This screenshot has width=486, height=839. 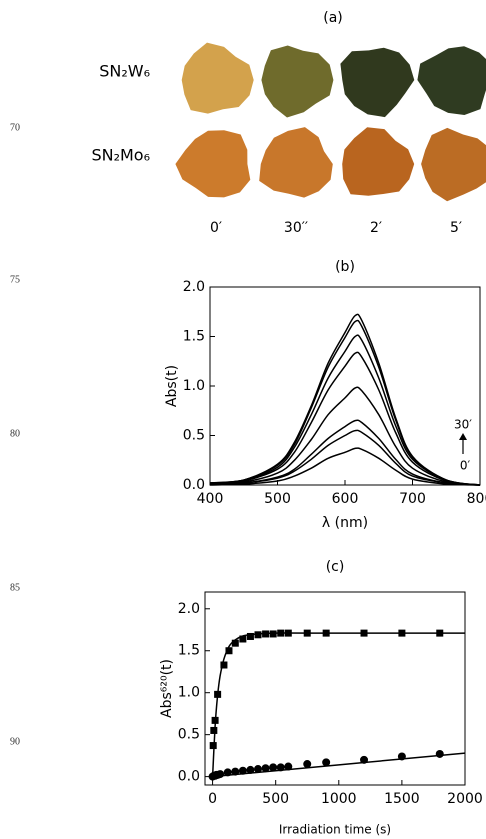 What do you see at coordinates (456, 228) in the screenshot?
I see `time-label: 5′` at bounding box center [456, 228].